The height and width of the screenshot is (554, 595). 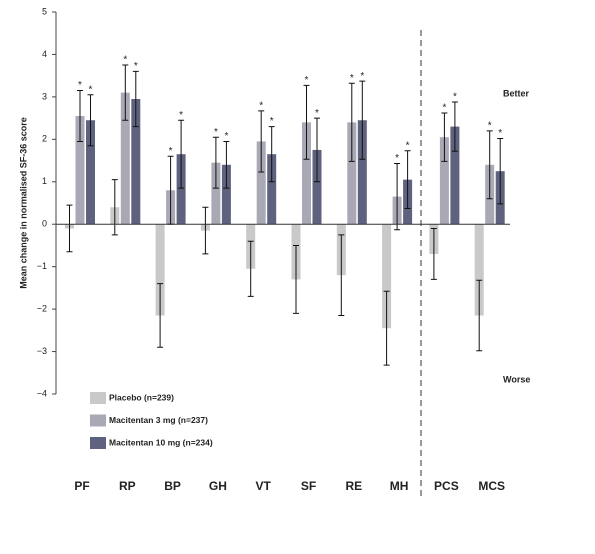 I want to click on x-tick-label: SF, so click(x=308, y=486).